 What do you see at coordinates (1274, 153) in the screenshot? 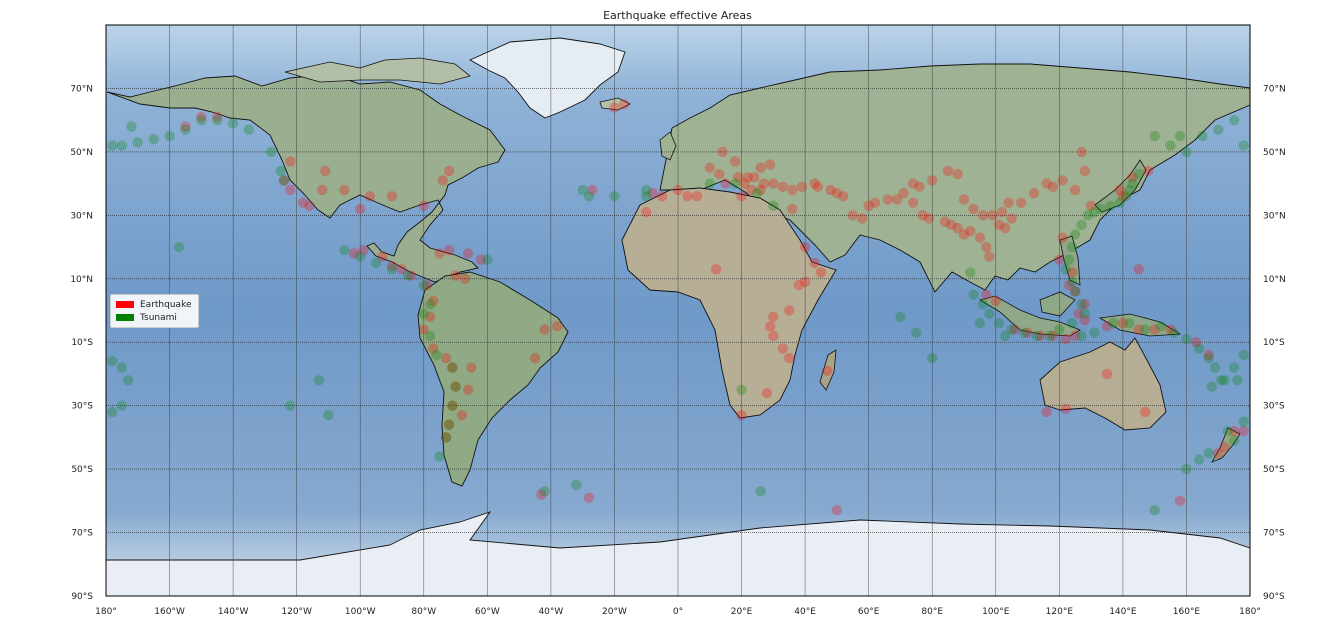
I see `lat-tick-label-right: 50°N` at bounding box center [1274, 153].